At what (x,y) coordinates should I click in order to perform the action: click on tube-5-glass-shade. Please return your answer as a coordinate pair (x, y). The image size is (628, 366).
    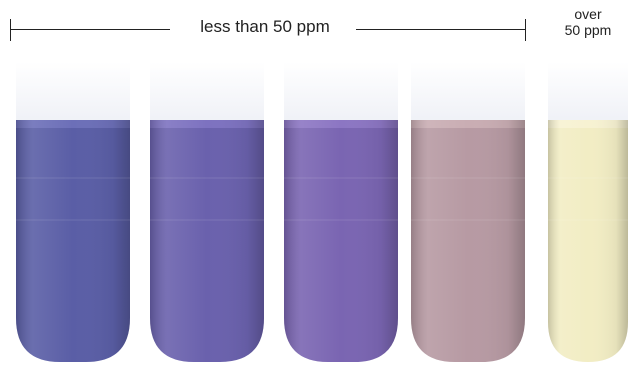
    Looking at the image, I should click on (588, 241).